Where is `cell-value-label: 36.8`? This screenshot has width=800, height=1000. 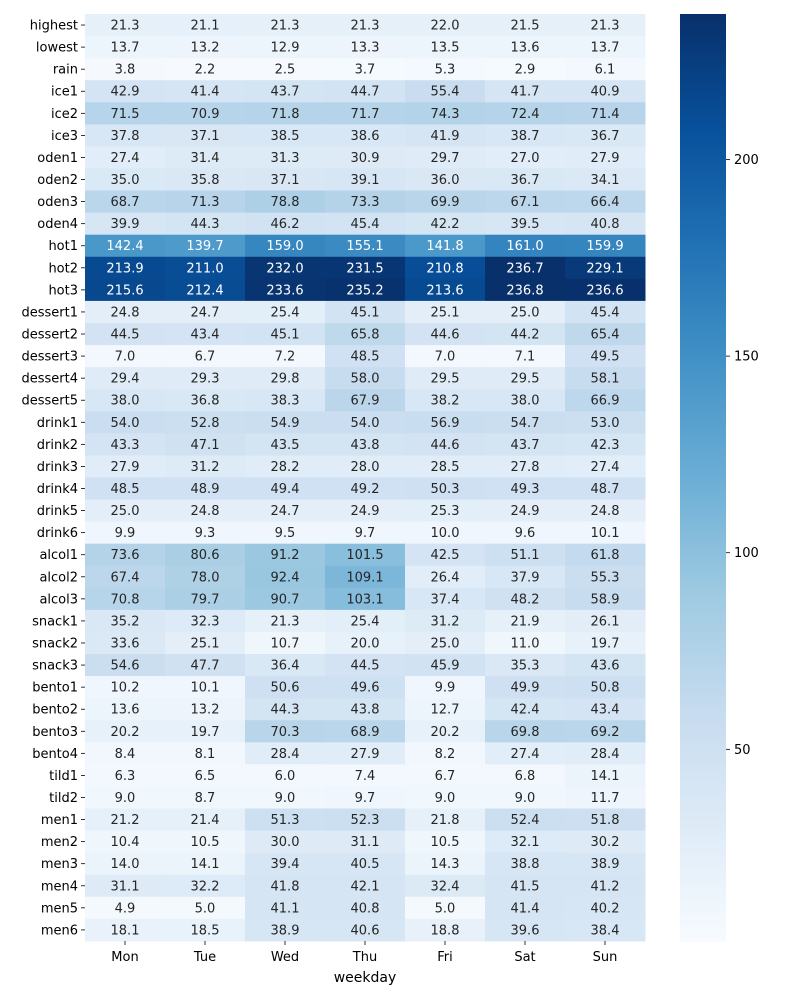 cell-value-label: 36.8 is located at coordinates (205, 401).